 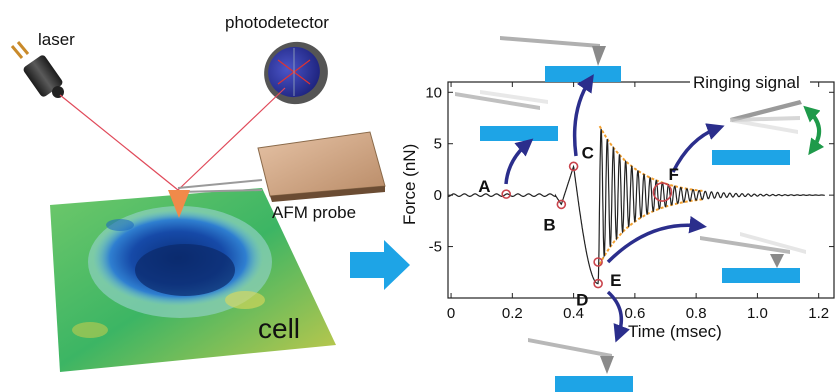 What do you see at coordinates (656, 240) in the screenshot?
I see `arrow-e` at bounding box center [656, 240].